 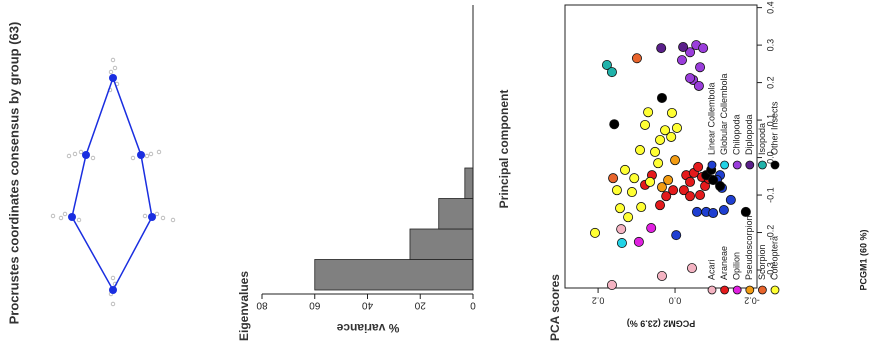 What do you see at coordinates (737, 134) in the screenshot?
I see `legend-label: Chilopoda` at bounding box center [737, 134].